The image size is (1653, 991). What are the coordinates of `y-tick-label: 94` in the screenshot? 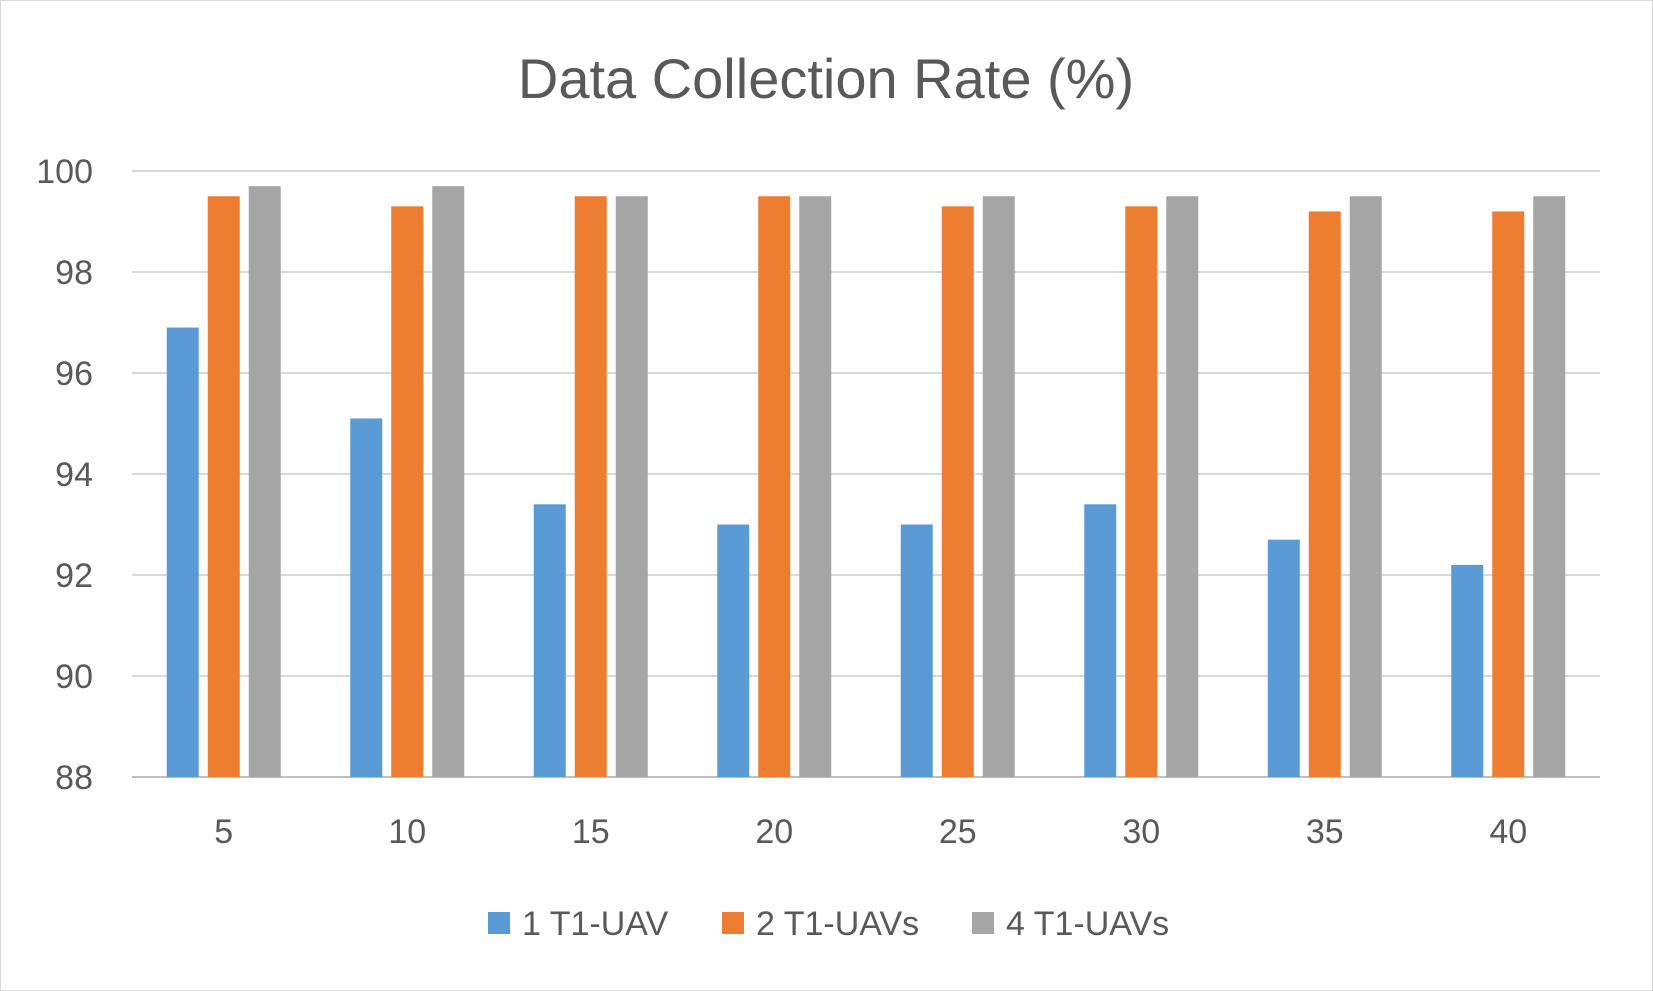 It's located at (74, 475).